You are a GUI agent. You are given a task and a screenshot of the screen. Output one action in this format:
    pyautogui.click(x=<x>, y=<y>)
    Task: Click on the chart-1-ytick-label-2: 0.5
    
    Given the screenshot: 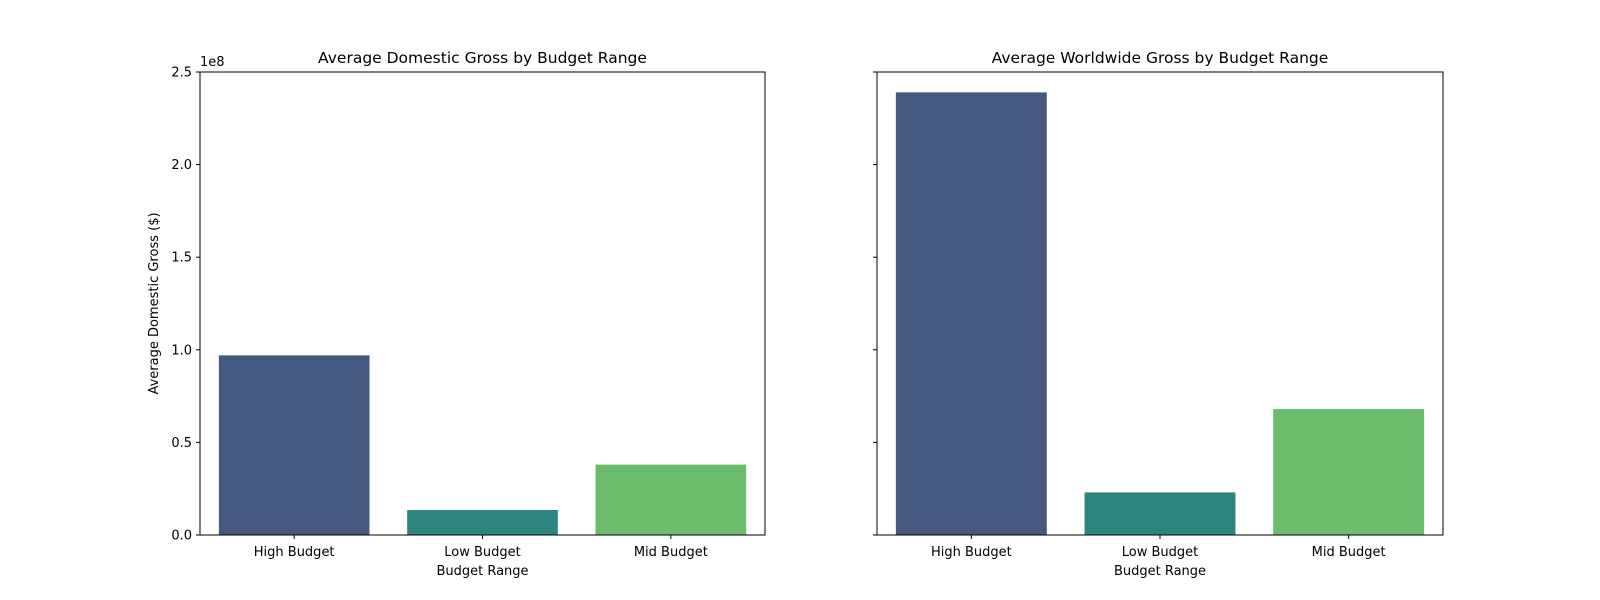 What is the action you would take?
    pyautogui.click(x=181, y=443)
    